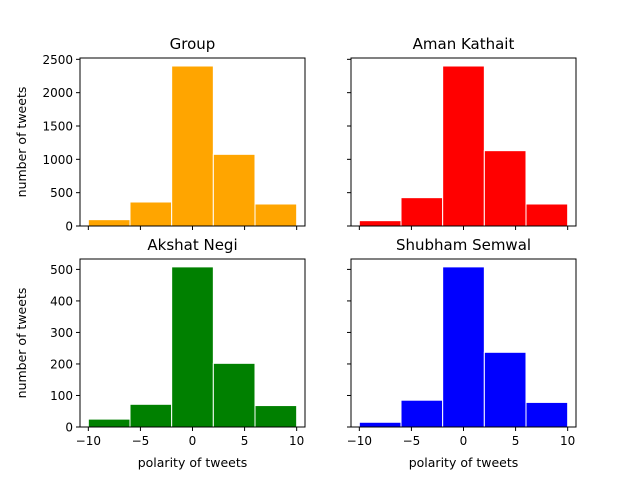 The width and height of the screenshot is (640, 480). What do you see at coordinates (464, 44) in the screenshot?
I see `subplot-title: Aman Kathait` at bounding box center [464, 44].